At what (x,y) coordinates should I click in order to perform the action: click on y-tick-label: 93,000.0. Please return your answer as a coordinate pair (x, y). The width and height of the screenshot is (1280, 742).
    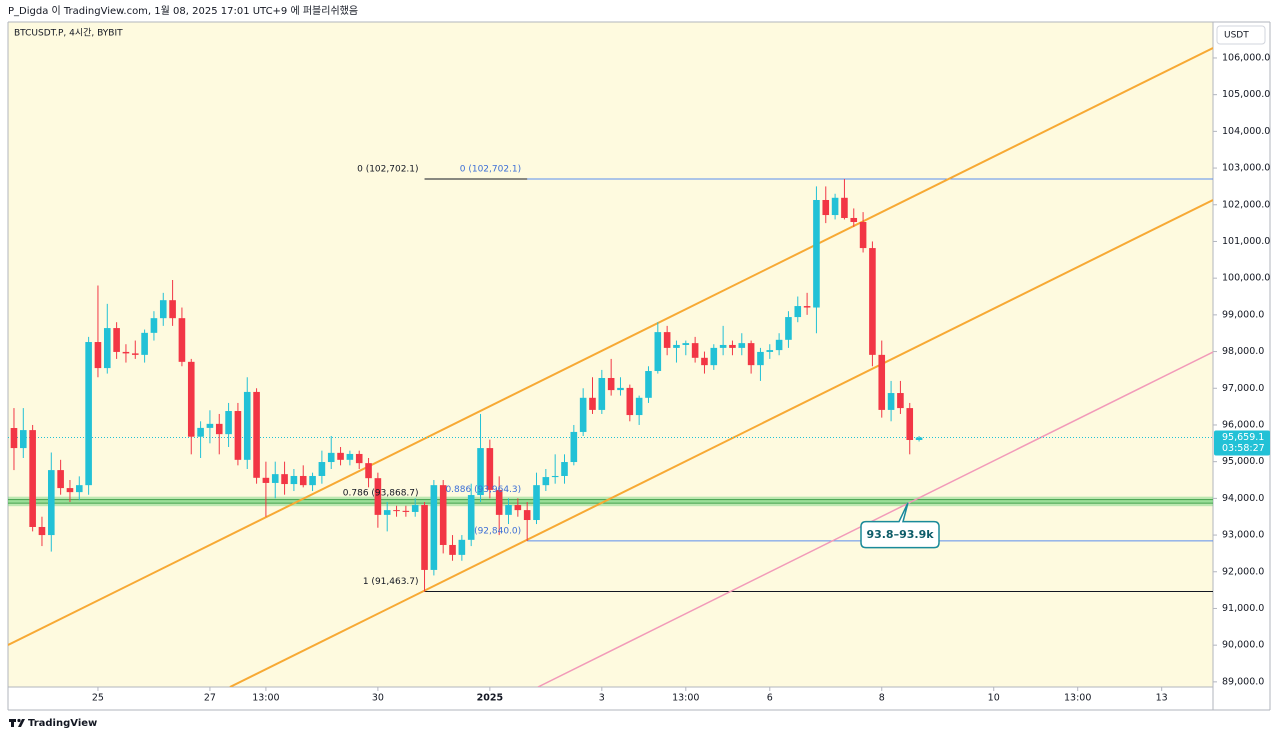
    Looking at the image, I should click on (1243, 535).